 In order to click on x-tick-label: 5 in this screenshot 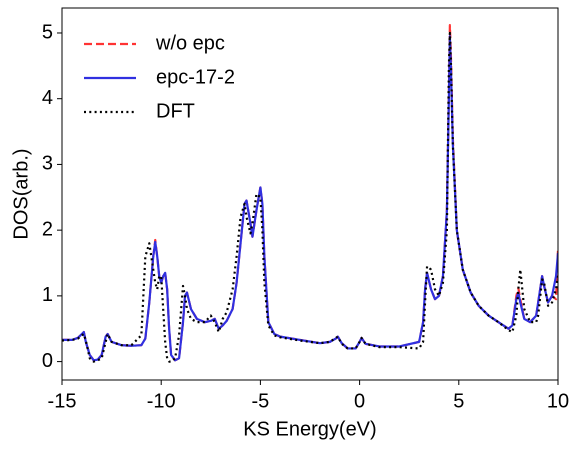, I will do `click(458, 401)`.